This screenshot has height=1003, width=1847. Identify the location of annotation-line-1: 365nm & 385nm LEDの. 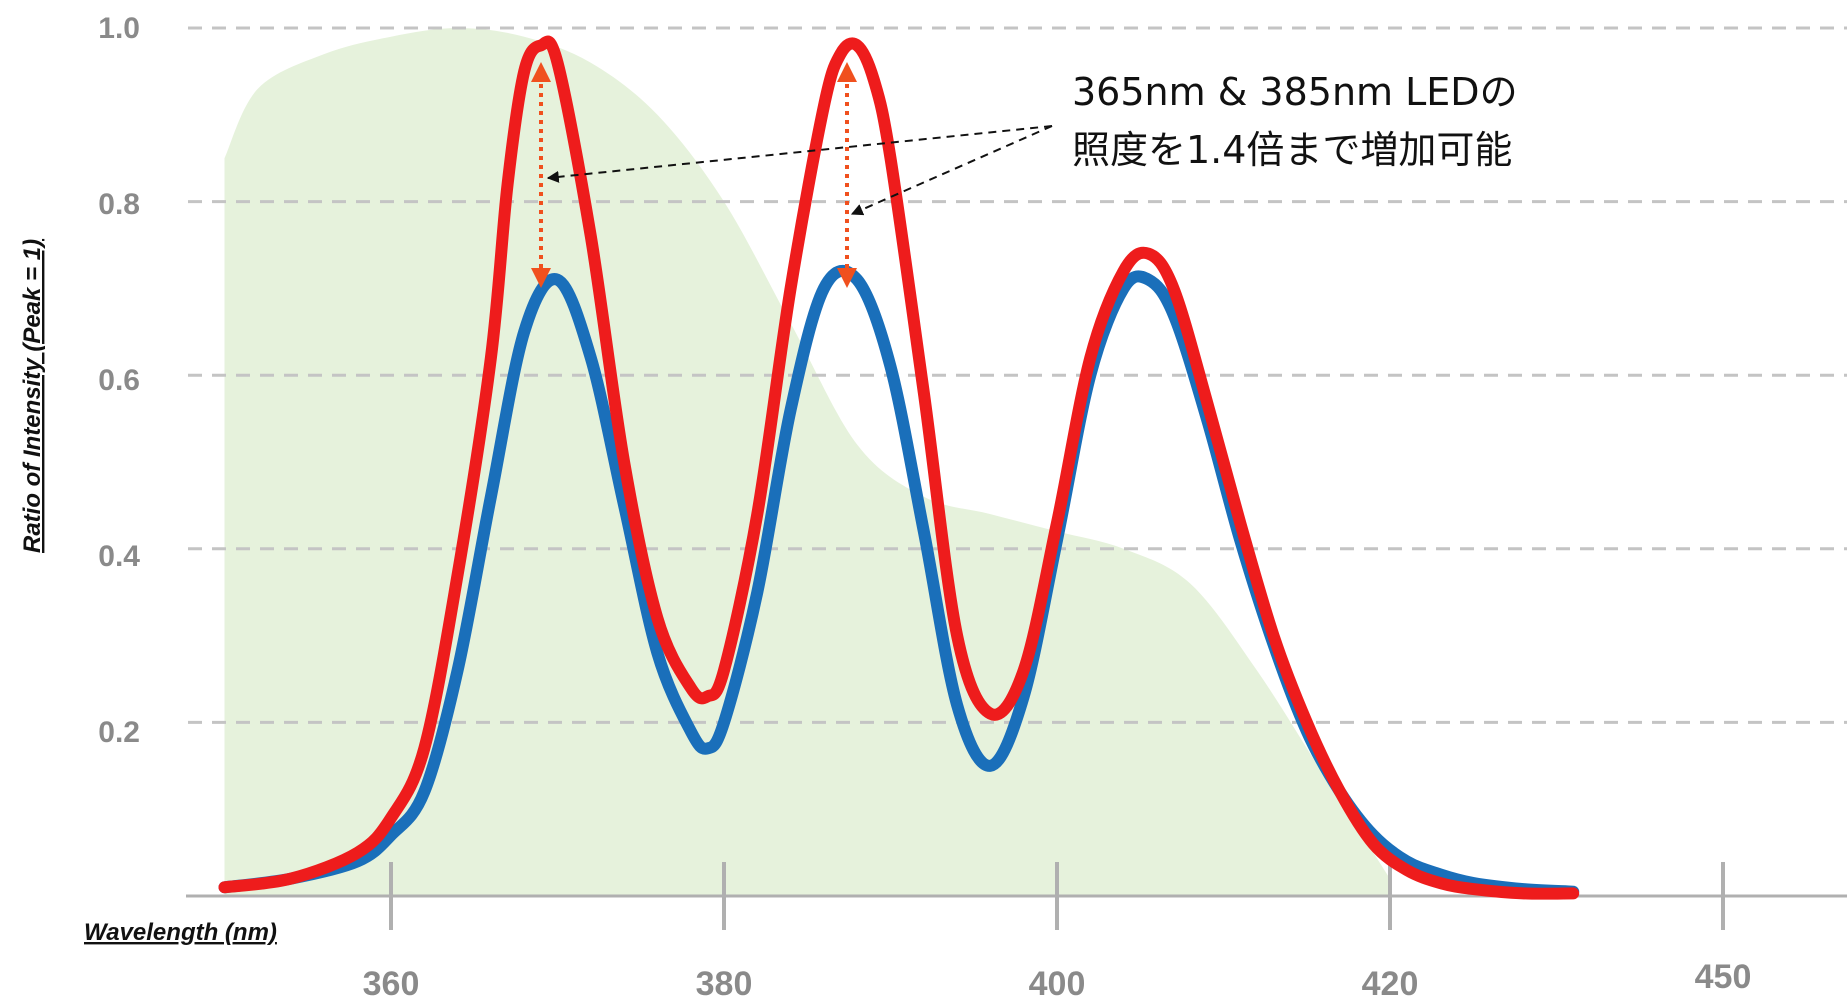
(1295, 92).